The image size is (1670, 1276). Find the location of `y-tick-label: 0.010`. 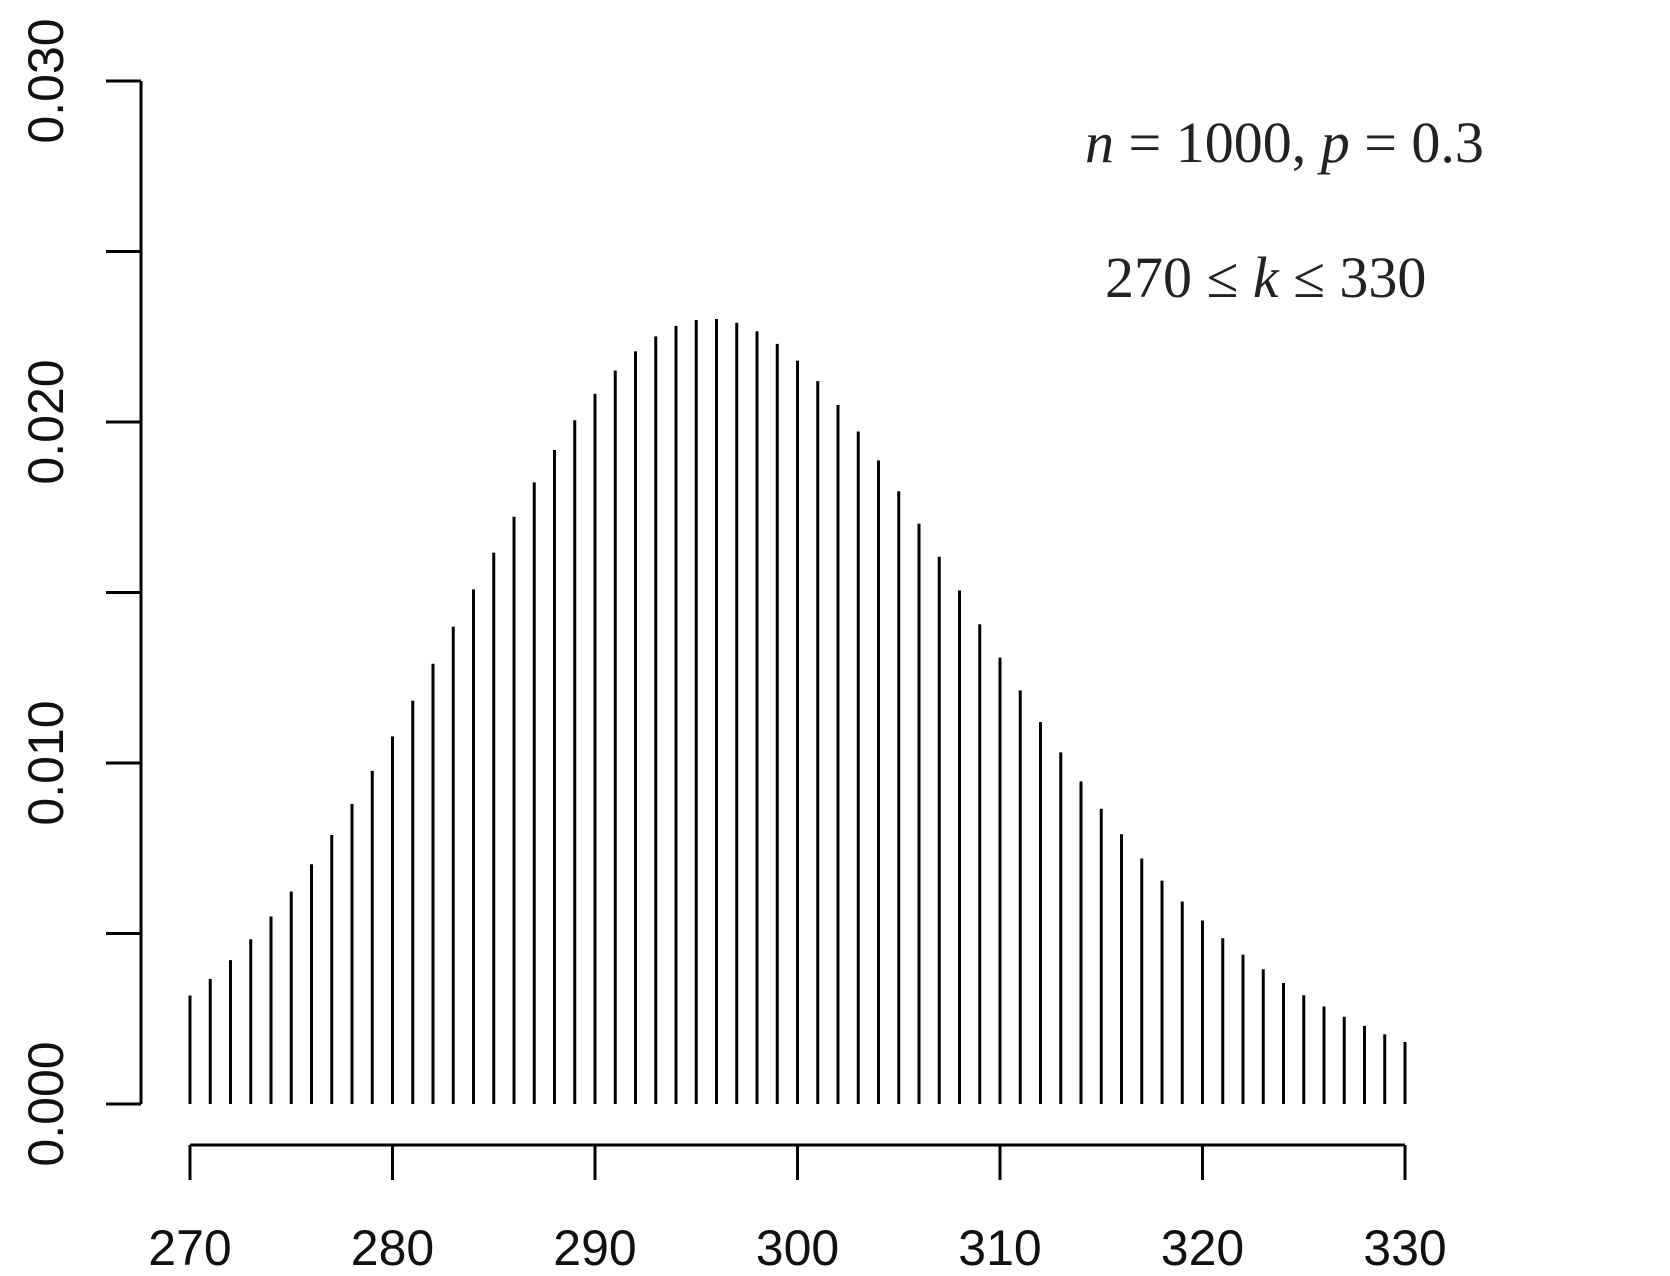

y-tick-label: 0.010 is located at coordinates (46, 762).